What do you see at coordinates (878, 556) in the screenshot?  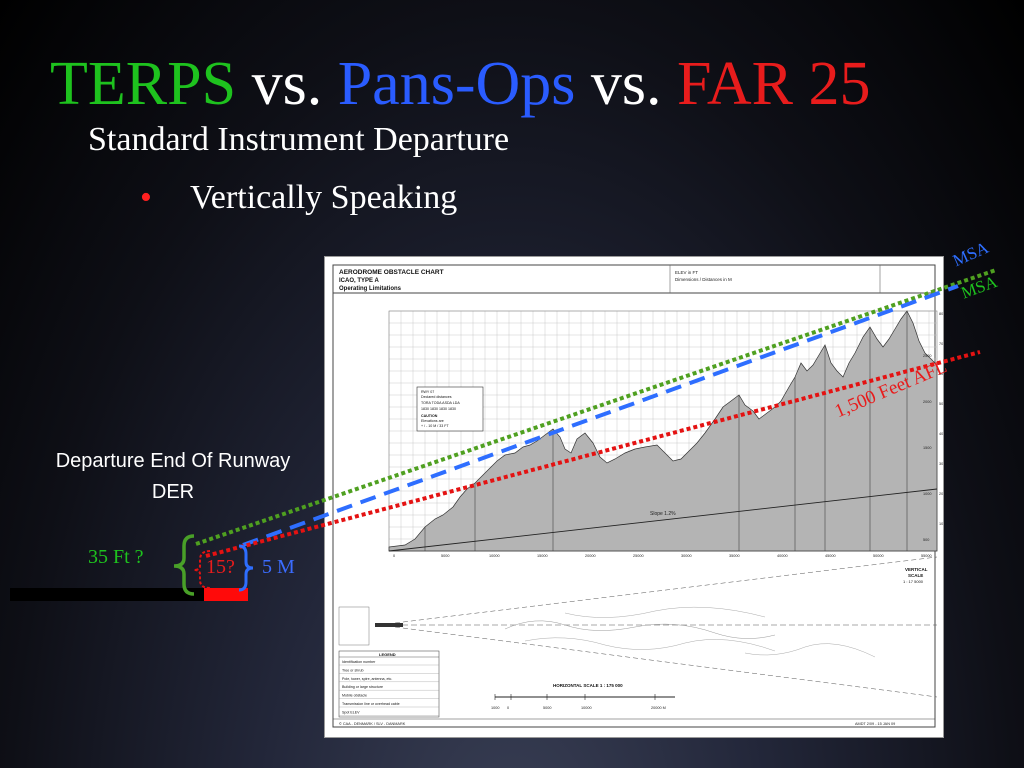 I see `distance-tick-label: 50000` at bounding box center [878, 556].